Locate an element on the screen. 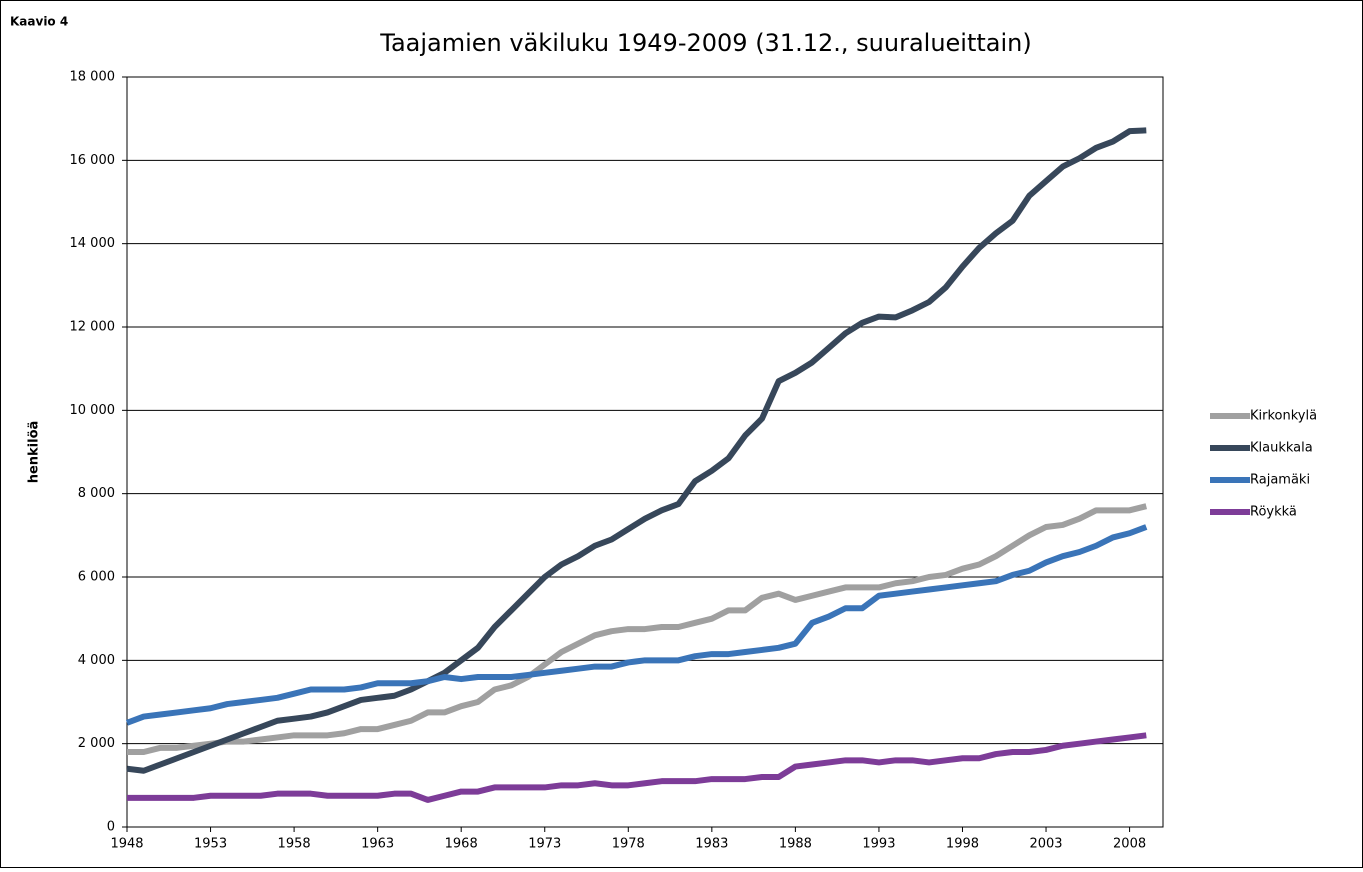 Image resolution: width=1363 pixels, height=872 pixels. y-axis-label: henkilöä is located at coordinates (34, 452).